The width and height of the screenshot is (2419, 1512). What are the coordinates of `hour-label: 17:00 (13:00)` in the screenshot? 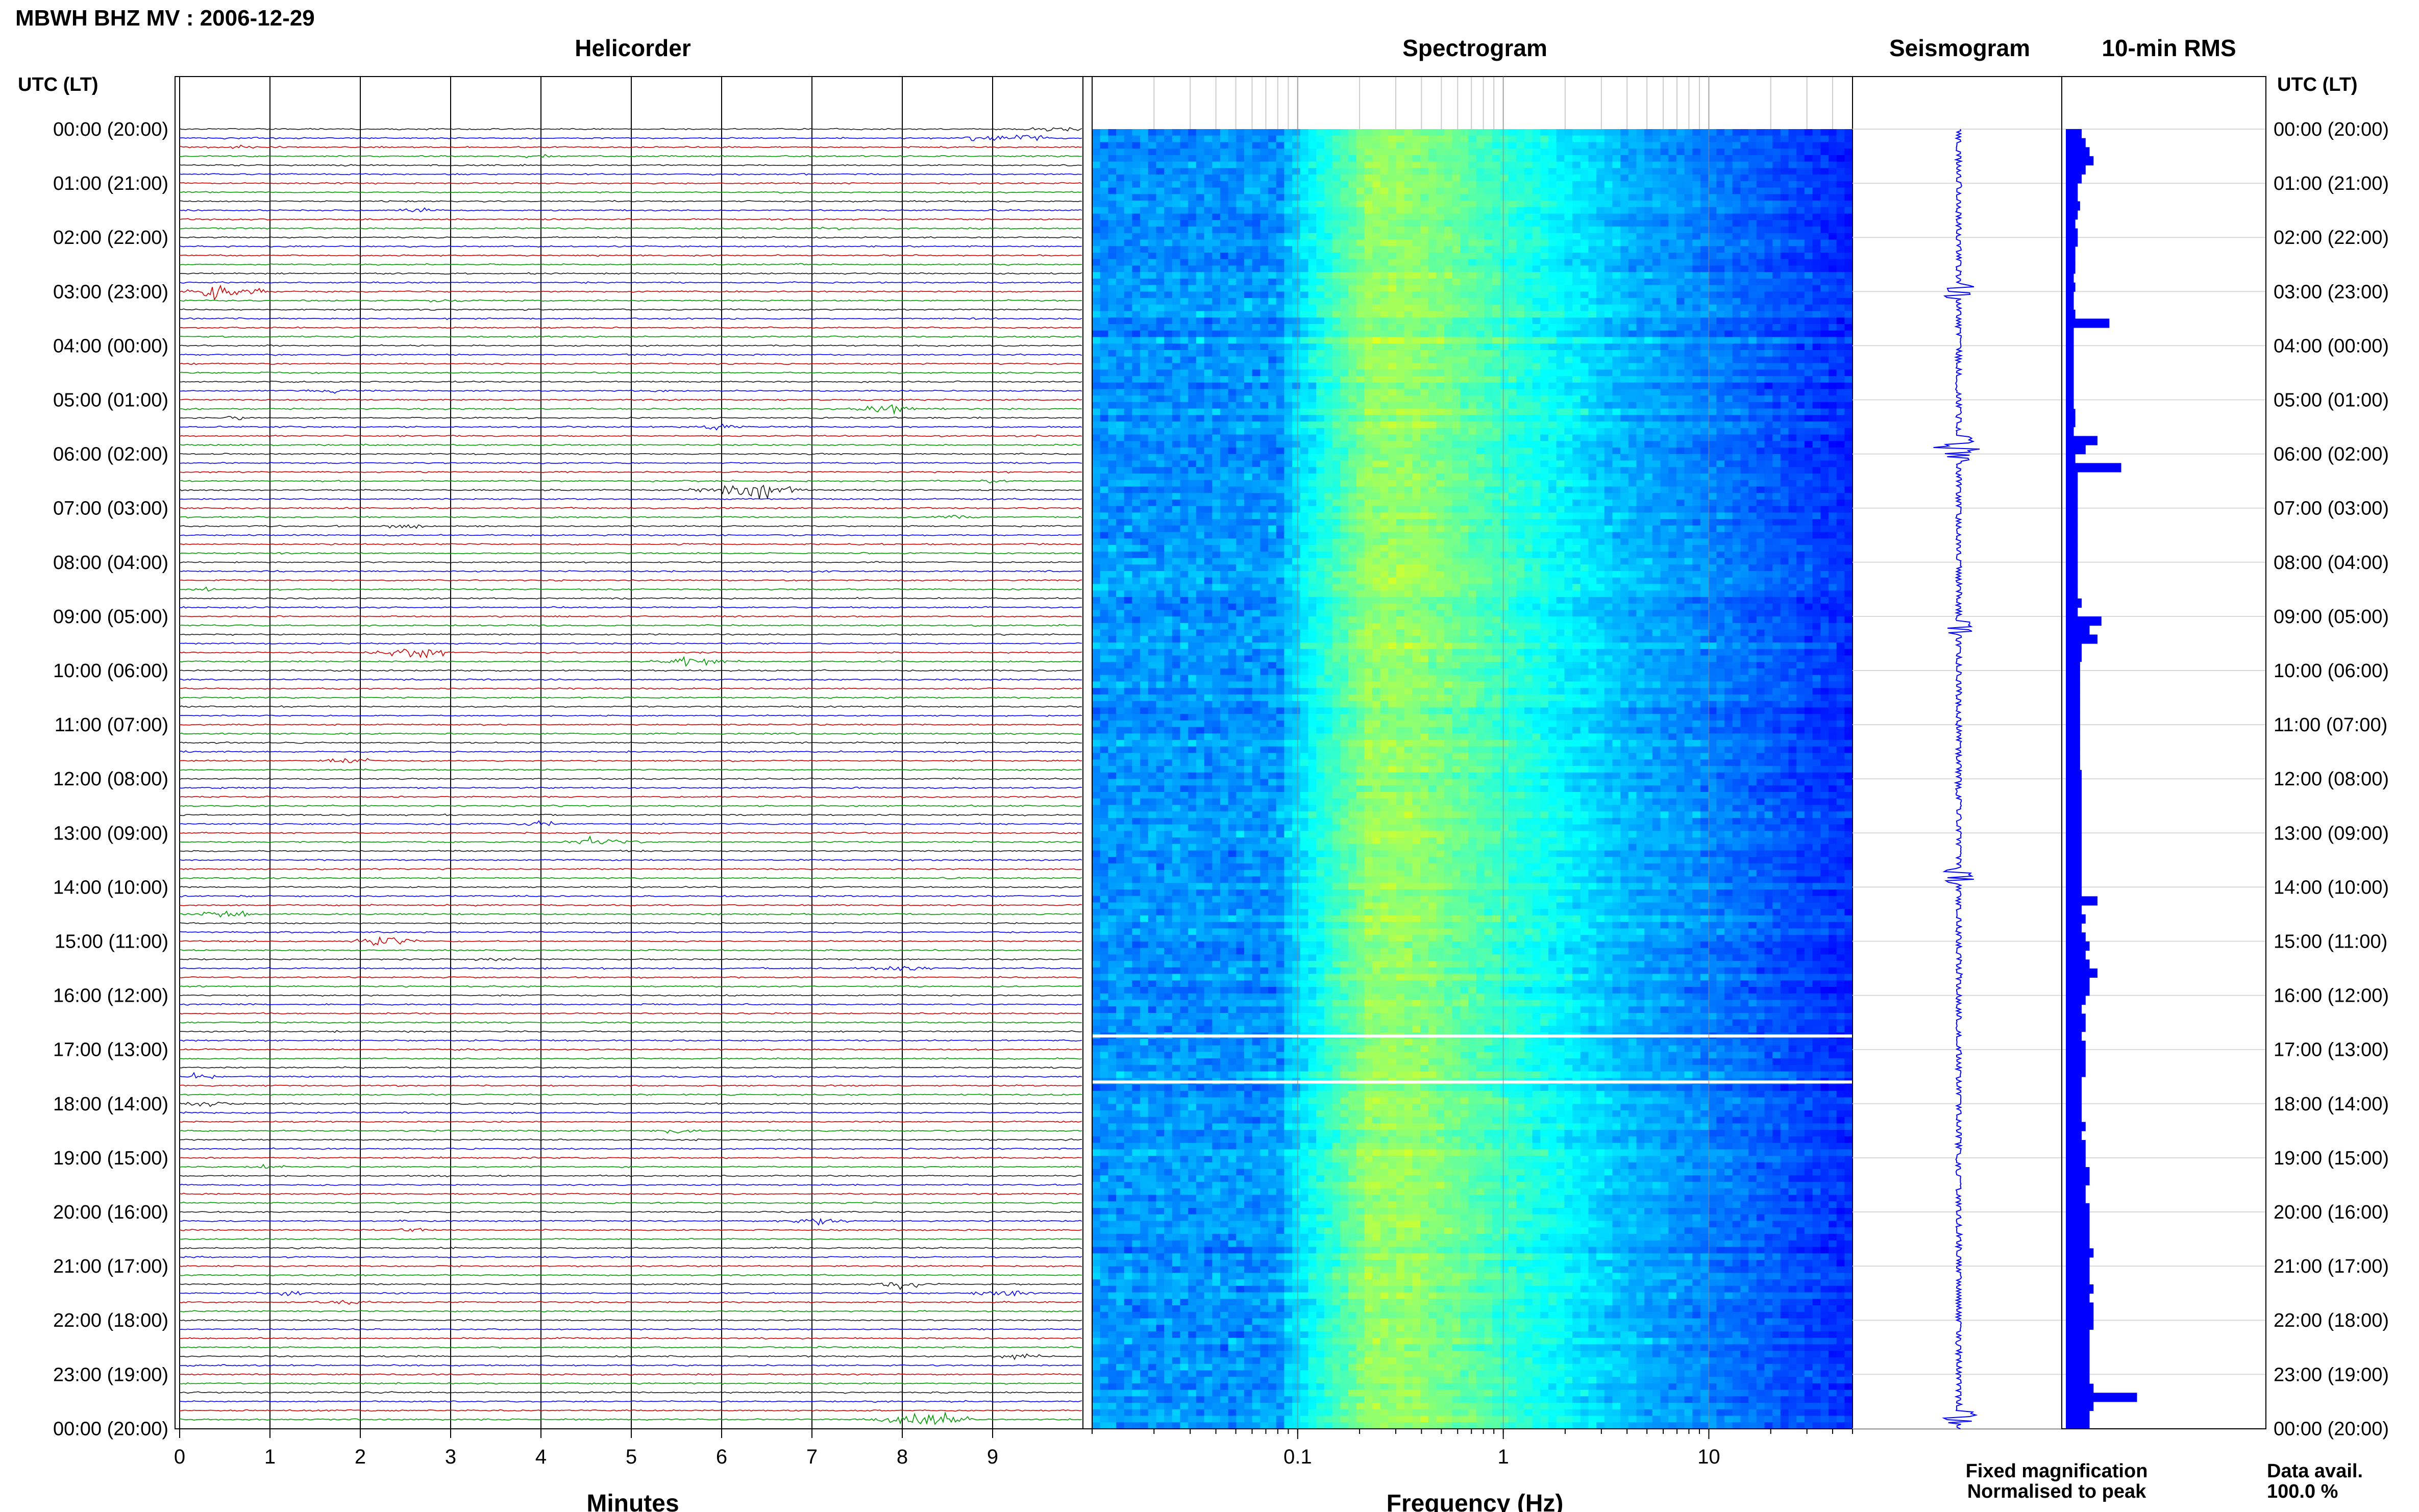 It's located at (110, 1050).